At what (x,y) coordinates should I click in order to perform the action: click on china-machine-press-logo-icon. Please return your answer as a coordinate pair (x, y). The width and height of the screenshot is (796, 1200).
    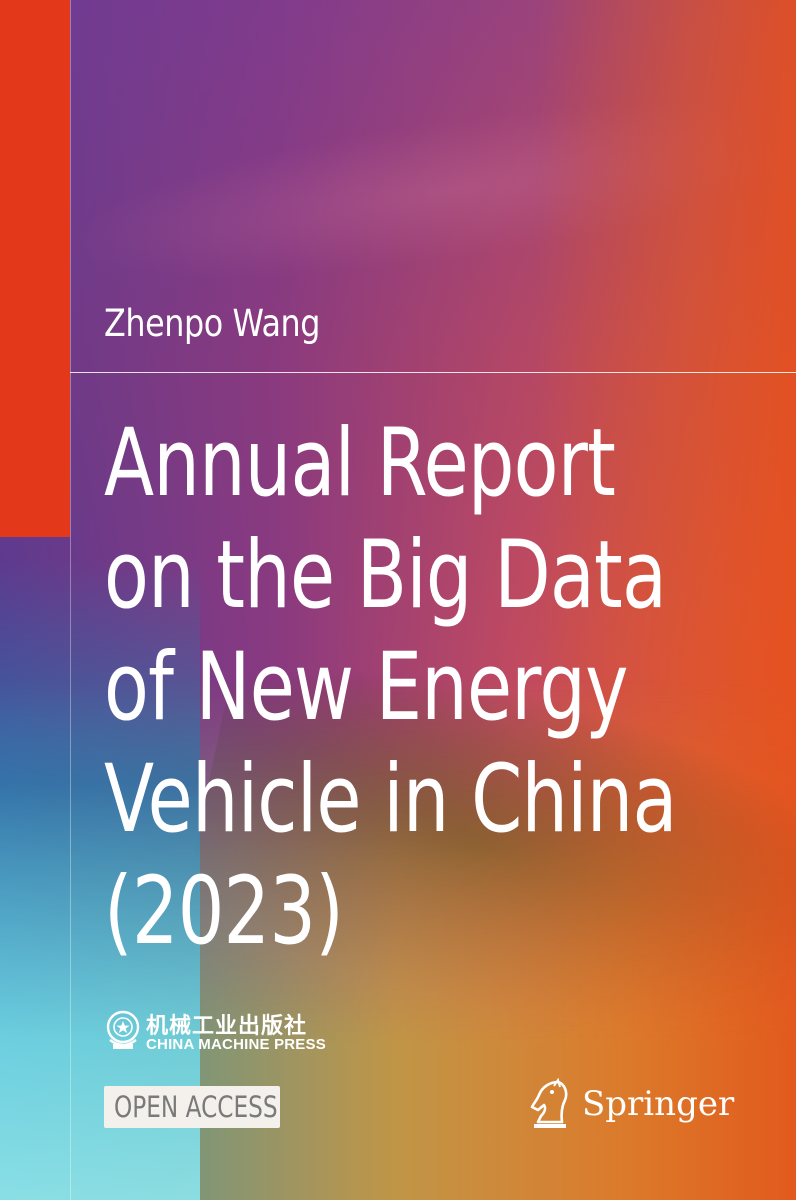
    Looking at the image, I should click on (123, 1029).